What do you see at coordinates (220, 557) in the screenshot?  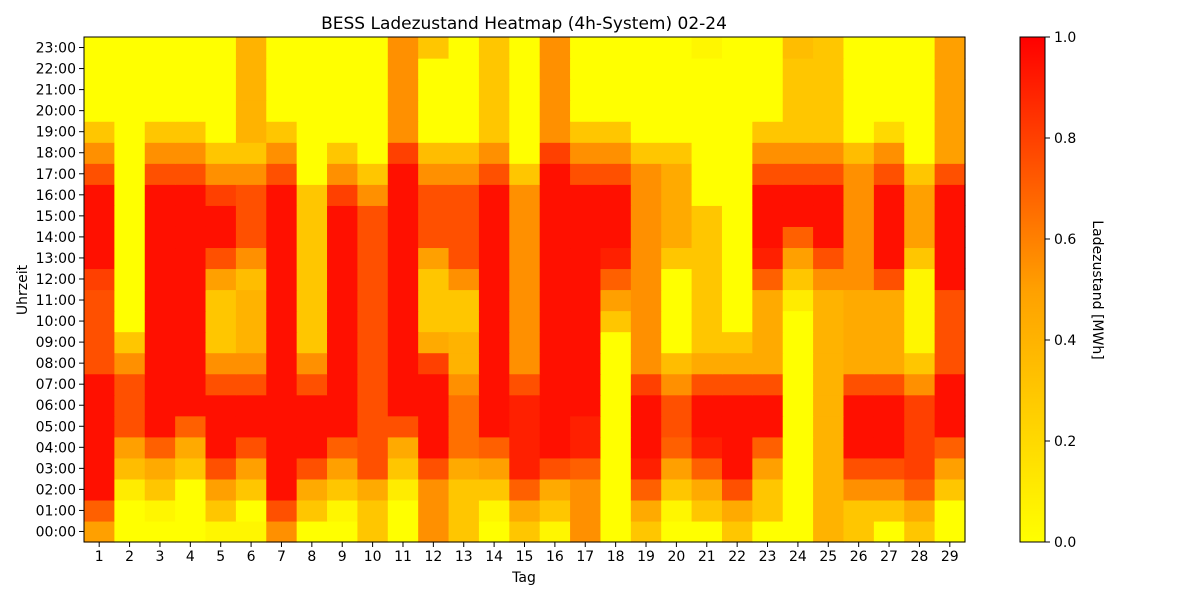 I see `x-tick-label: 5` at bounding box center [220, 557].